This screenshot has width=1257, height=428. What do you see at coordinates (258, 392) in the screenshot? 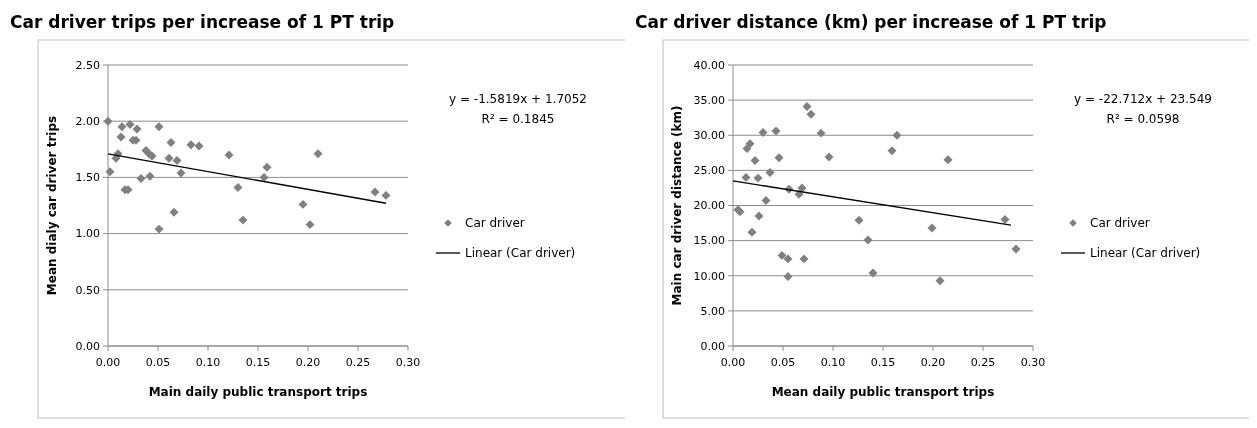
I see `x-axis-title: Main daily public transport trips` at bounding box center [258, 392].